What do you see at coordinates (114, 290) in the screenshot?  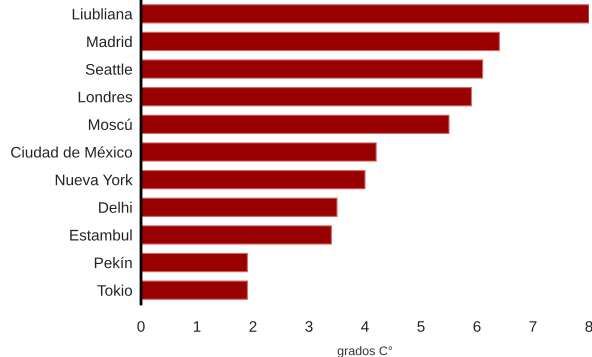 I see `y-tick-label: Tokio` at bounding box center [114, 290].